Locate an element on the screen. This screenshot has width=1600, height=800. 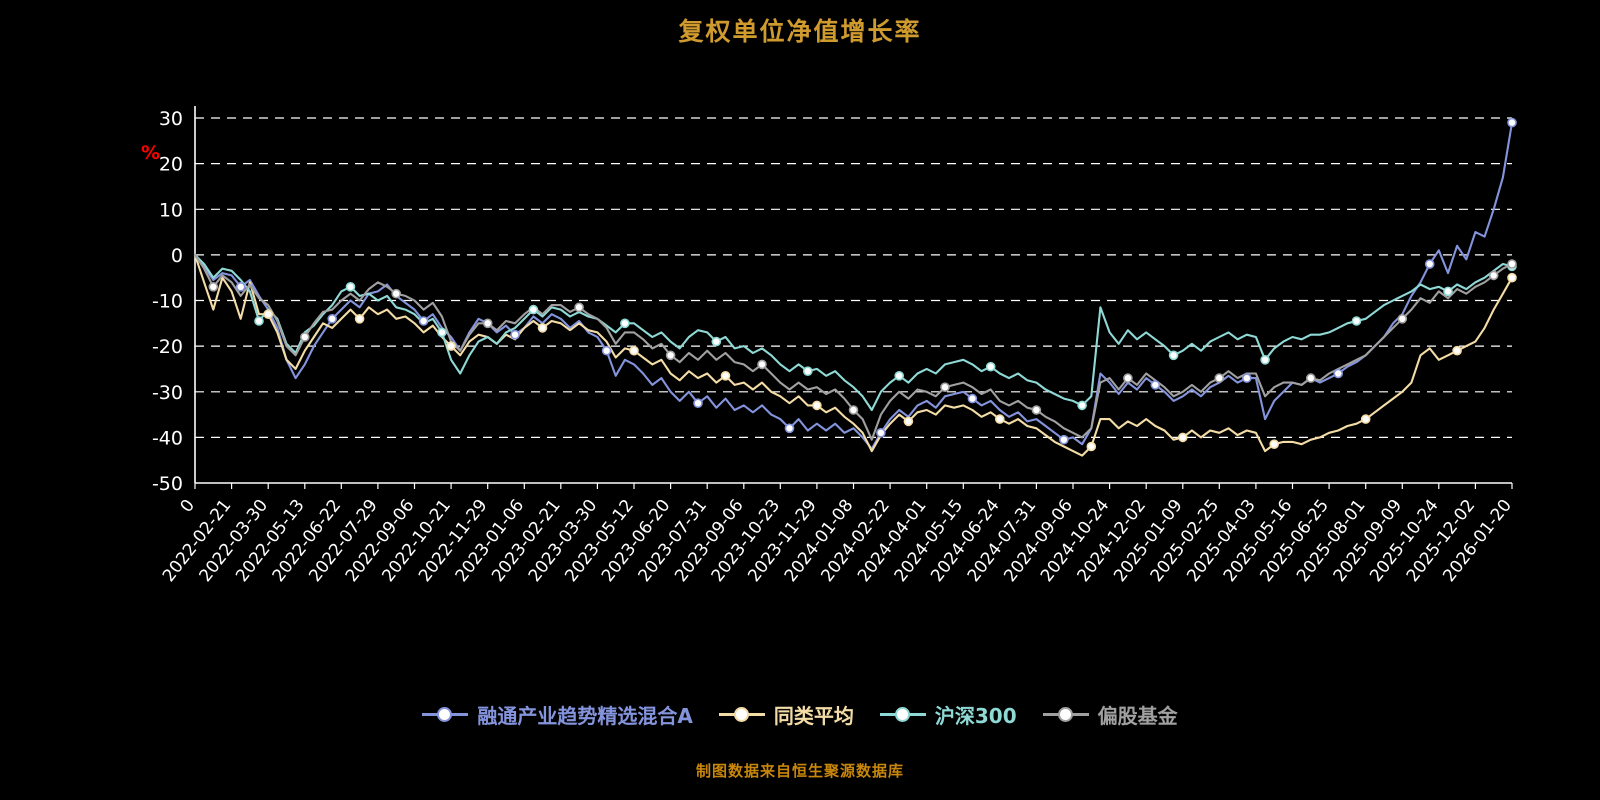
legend: 融通产业趋势精选混合A 同类平均 沪深300 偏股基金 is located at coordinates (800, 714).